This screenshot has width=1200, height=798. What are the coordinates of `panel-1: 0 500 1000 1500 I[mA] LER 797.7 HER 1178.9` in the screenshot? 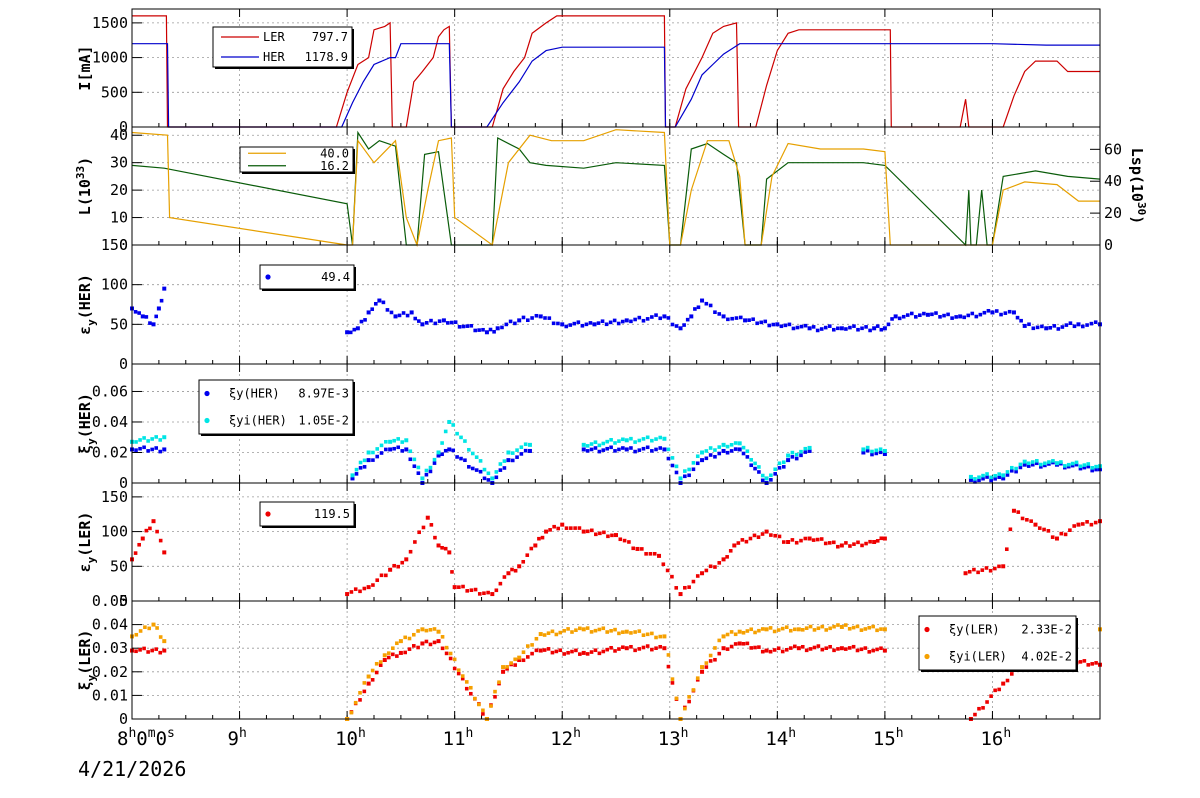 It's located at (588, 72).